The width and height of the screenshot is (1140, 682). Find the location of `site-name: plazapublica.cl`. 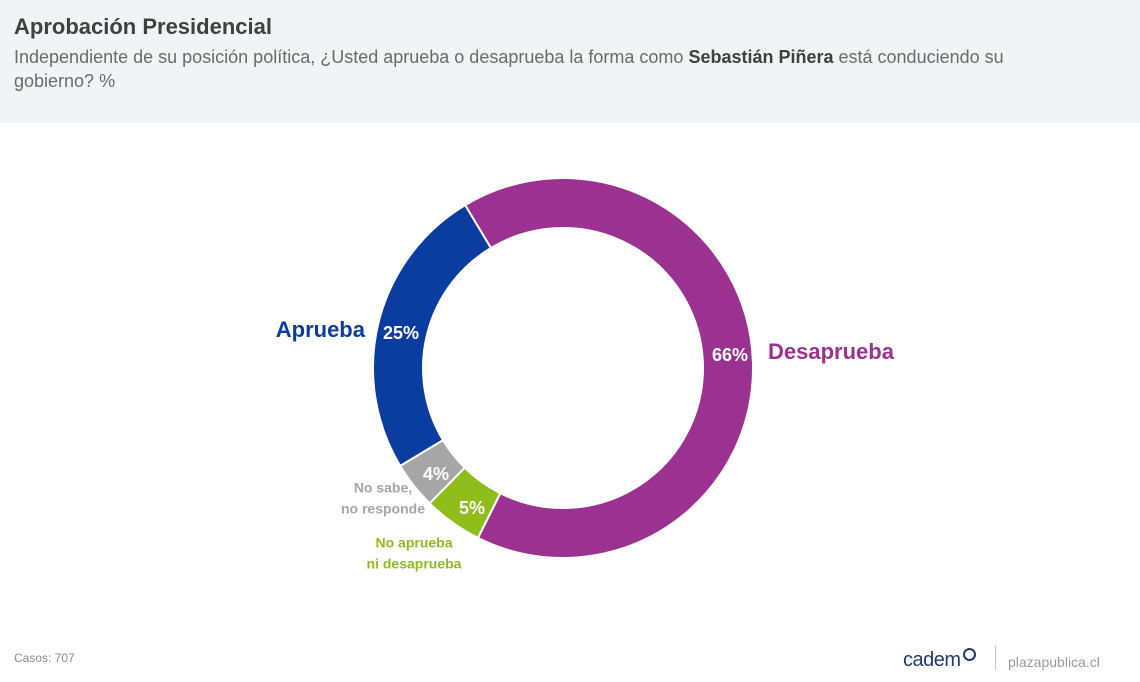

site-name: plazapublica.cl is located at coordinates (1054, 662).